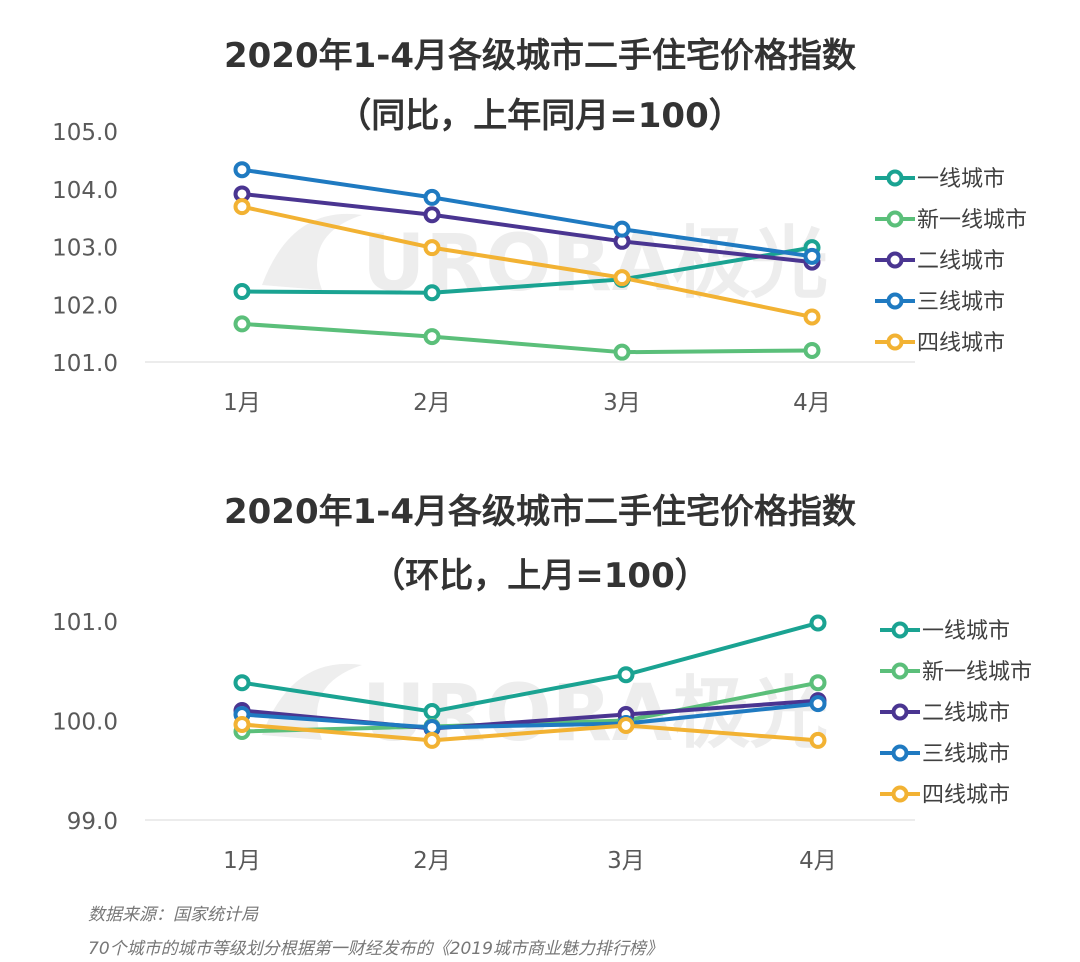  I want to click on source-note: 数据来源：国家统计局, so click(173, 915).